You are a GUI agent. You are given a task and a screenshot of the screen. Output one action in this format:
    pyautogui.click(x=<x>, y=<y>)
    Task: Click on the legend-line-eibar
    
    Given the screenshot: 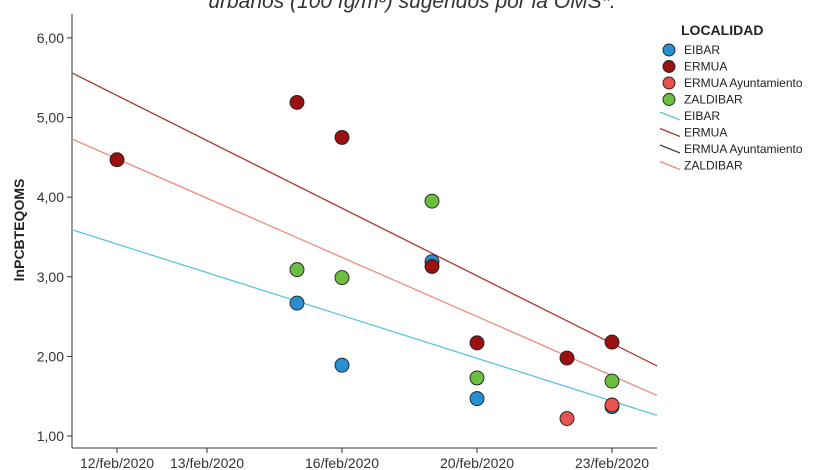 What is the action you would take?
    pyautogui.click(x=670, y=116)
    